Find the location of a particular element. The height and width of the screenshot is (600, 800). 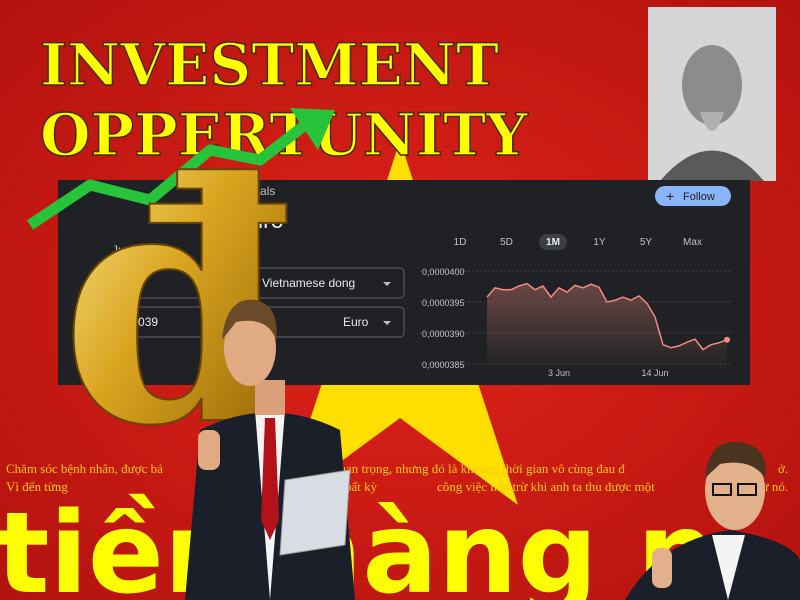

from-value: 1 is located at coordinates (111, 283).